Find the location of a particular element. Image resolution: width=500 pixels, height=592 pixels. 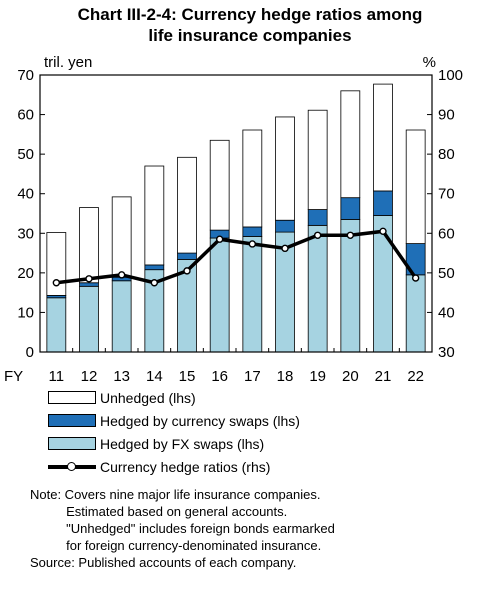

legend-item-fx-swaps: Hedged by FX swaps (lhs) is located at coordinates (174, 443).